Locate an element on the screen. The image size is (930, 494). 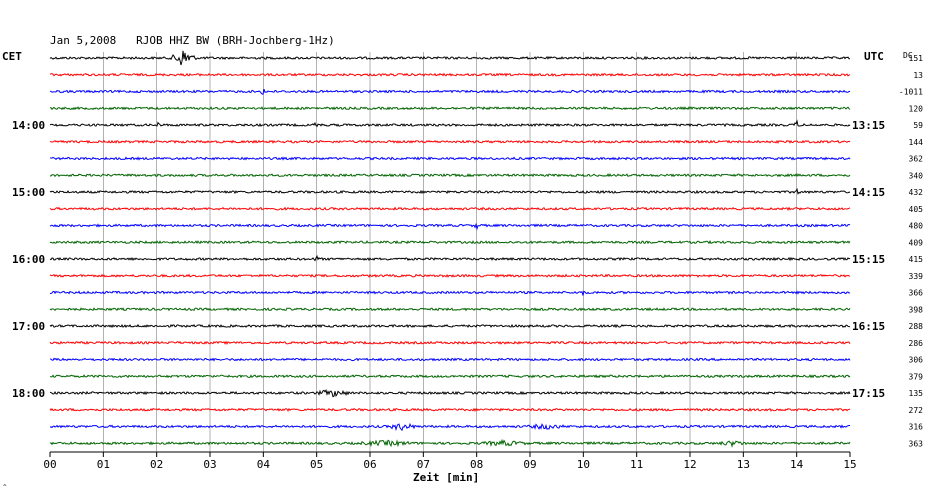
dc-offset-label: 135 is located at coordinates (916, 393).